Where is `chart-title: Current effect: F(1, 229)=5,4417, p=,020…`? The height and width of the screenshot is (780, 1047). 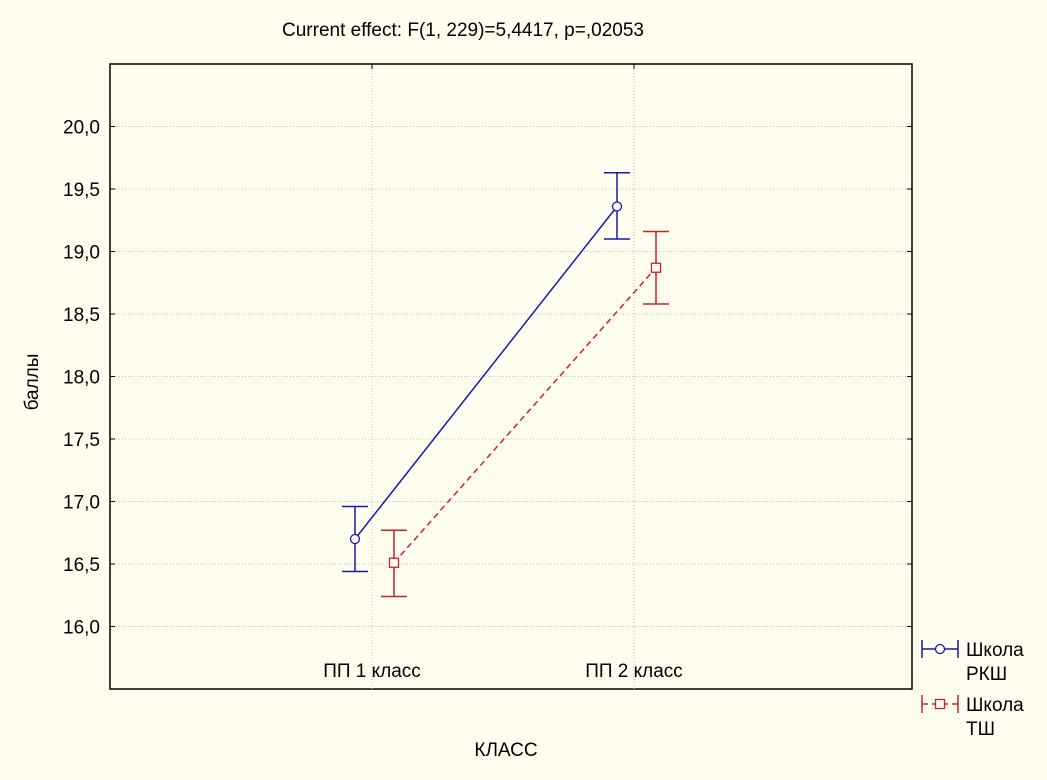
chart-title: Current effect: F(1, 229)=5,4417, p=,020… is located at coordinates (463, 30).